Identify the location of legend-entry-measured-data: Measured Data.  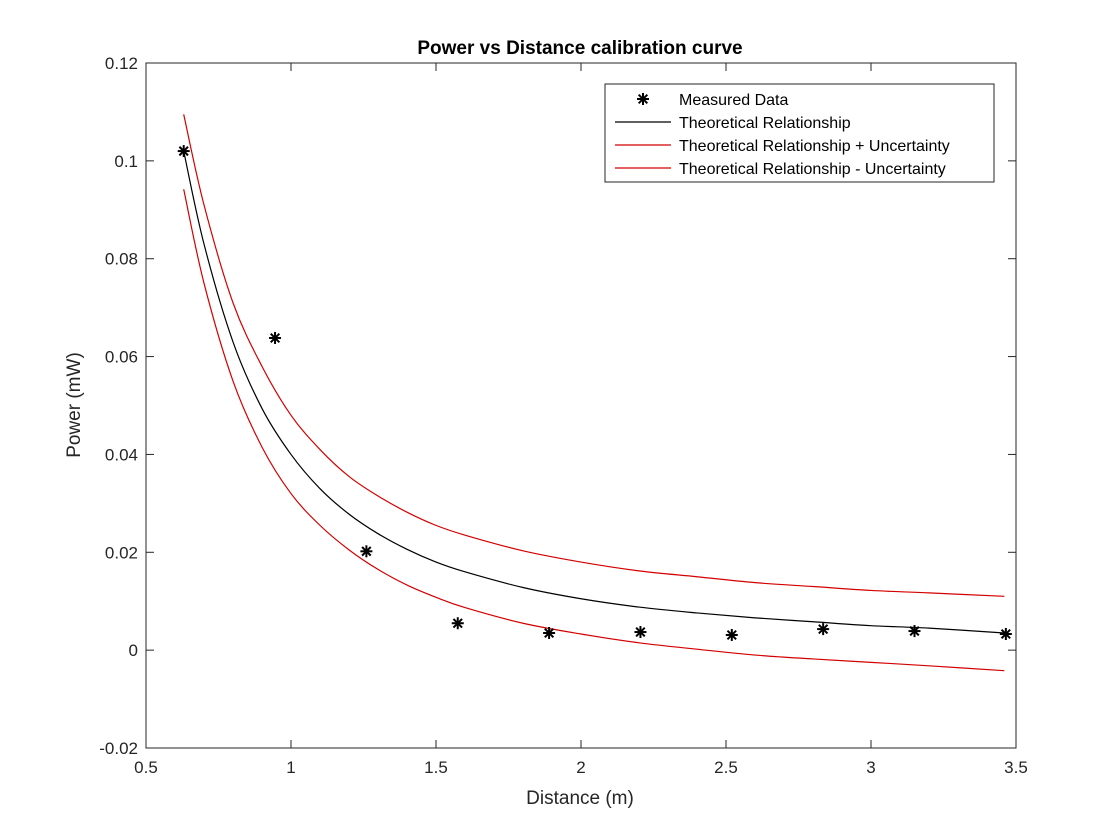
(712, 100).